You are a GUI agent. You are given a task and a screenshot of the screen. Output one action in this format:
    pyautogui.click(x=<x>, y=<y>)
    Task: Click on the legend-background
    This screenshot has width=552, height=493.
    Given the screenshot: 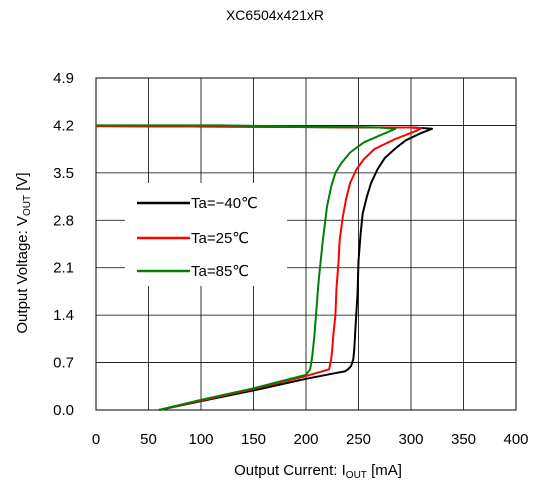 What is the action you would take?
    pyautogui.click(x=206, y=234)
    